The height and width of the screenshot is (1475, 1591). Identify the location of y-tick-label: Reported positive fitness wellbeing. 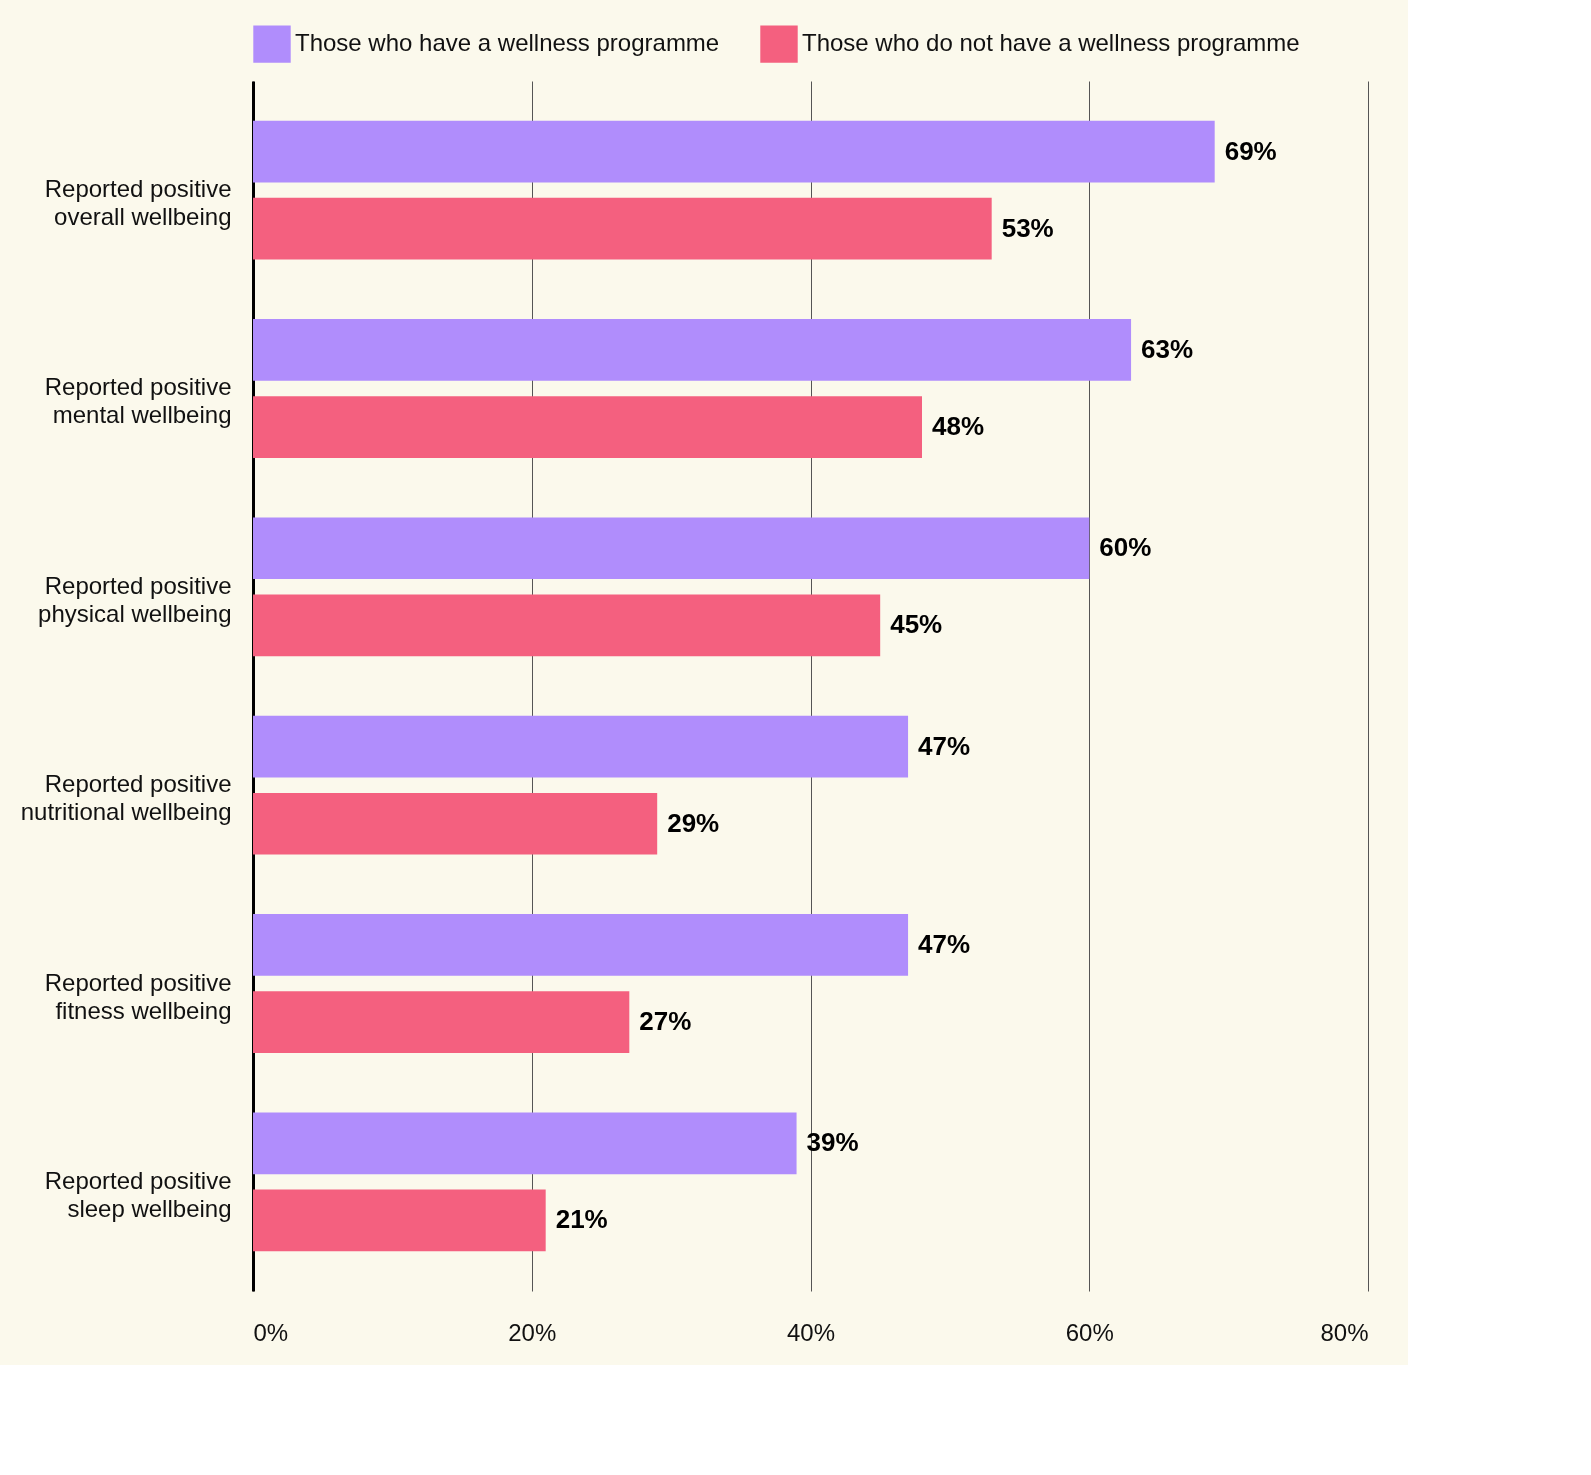
(138, 996).